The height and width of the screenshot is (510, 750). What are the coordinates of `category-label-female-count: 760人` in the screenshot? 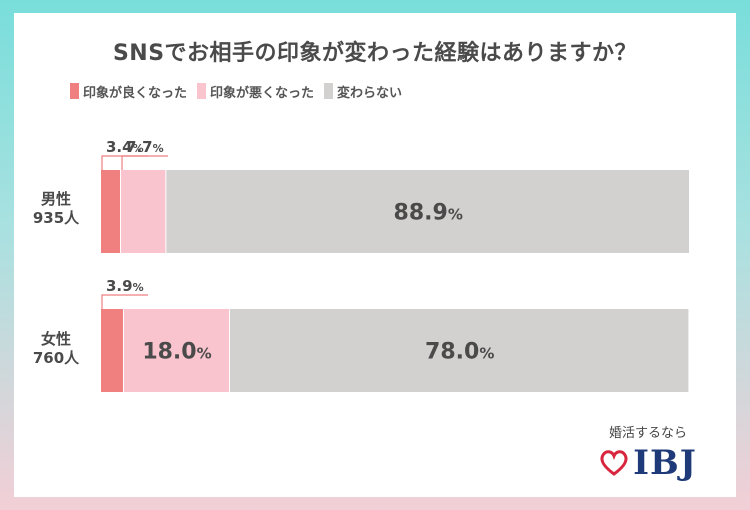 It's located at (56, 358).